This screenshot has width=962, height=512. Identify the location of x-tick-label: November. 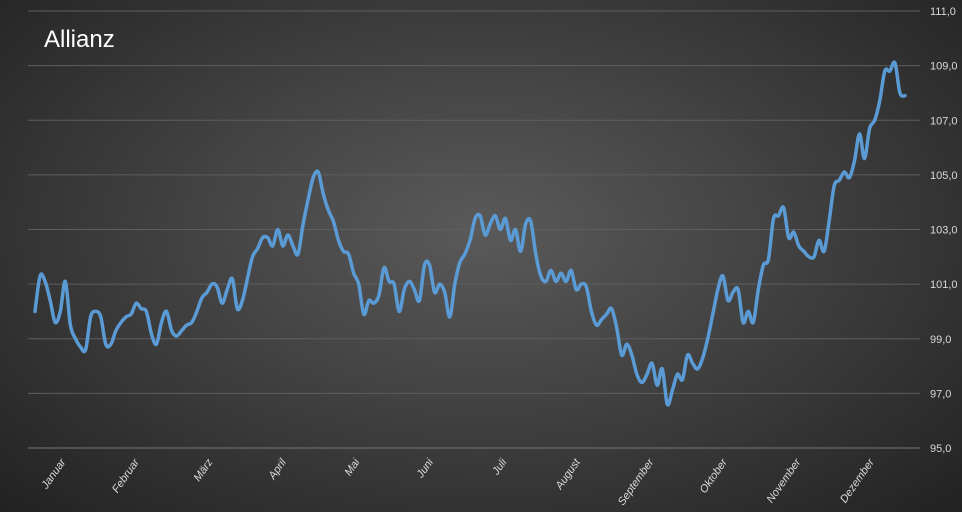
(785, 481).